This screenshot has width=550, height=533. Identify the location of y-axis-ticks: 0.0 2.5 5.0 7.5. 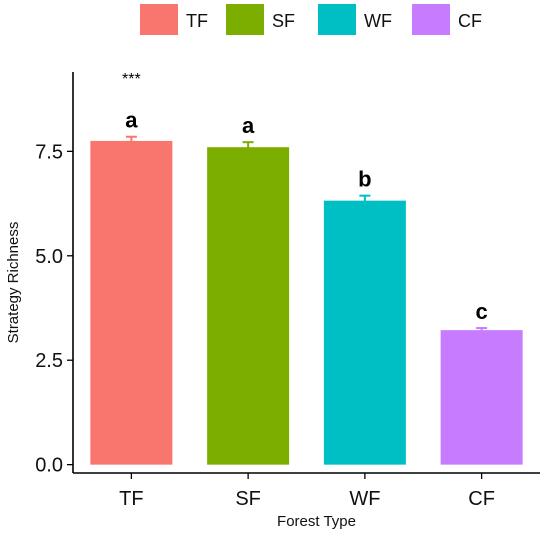
(54, 309).